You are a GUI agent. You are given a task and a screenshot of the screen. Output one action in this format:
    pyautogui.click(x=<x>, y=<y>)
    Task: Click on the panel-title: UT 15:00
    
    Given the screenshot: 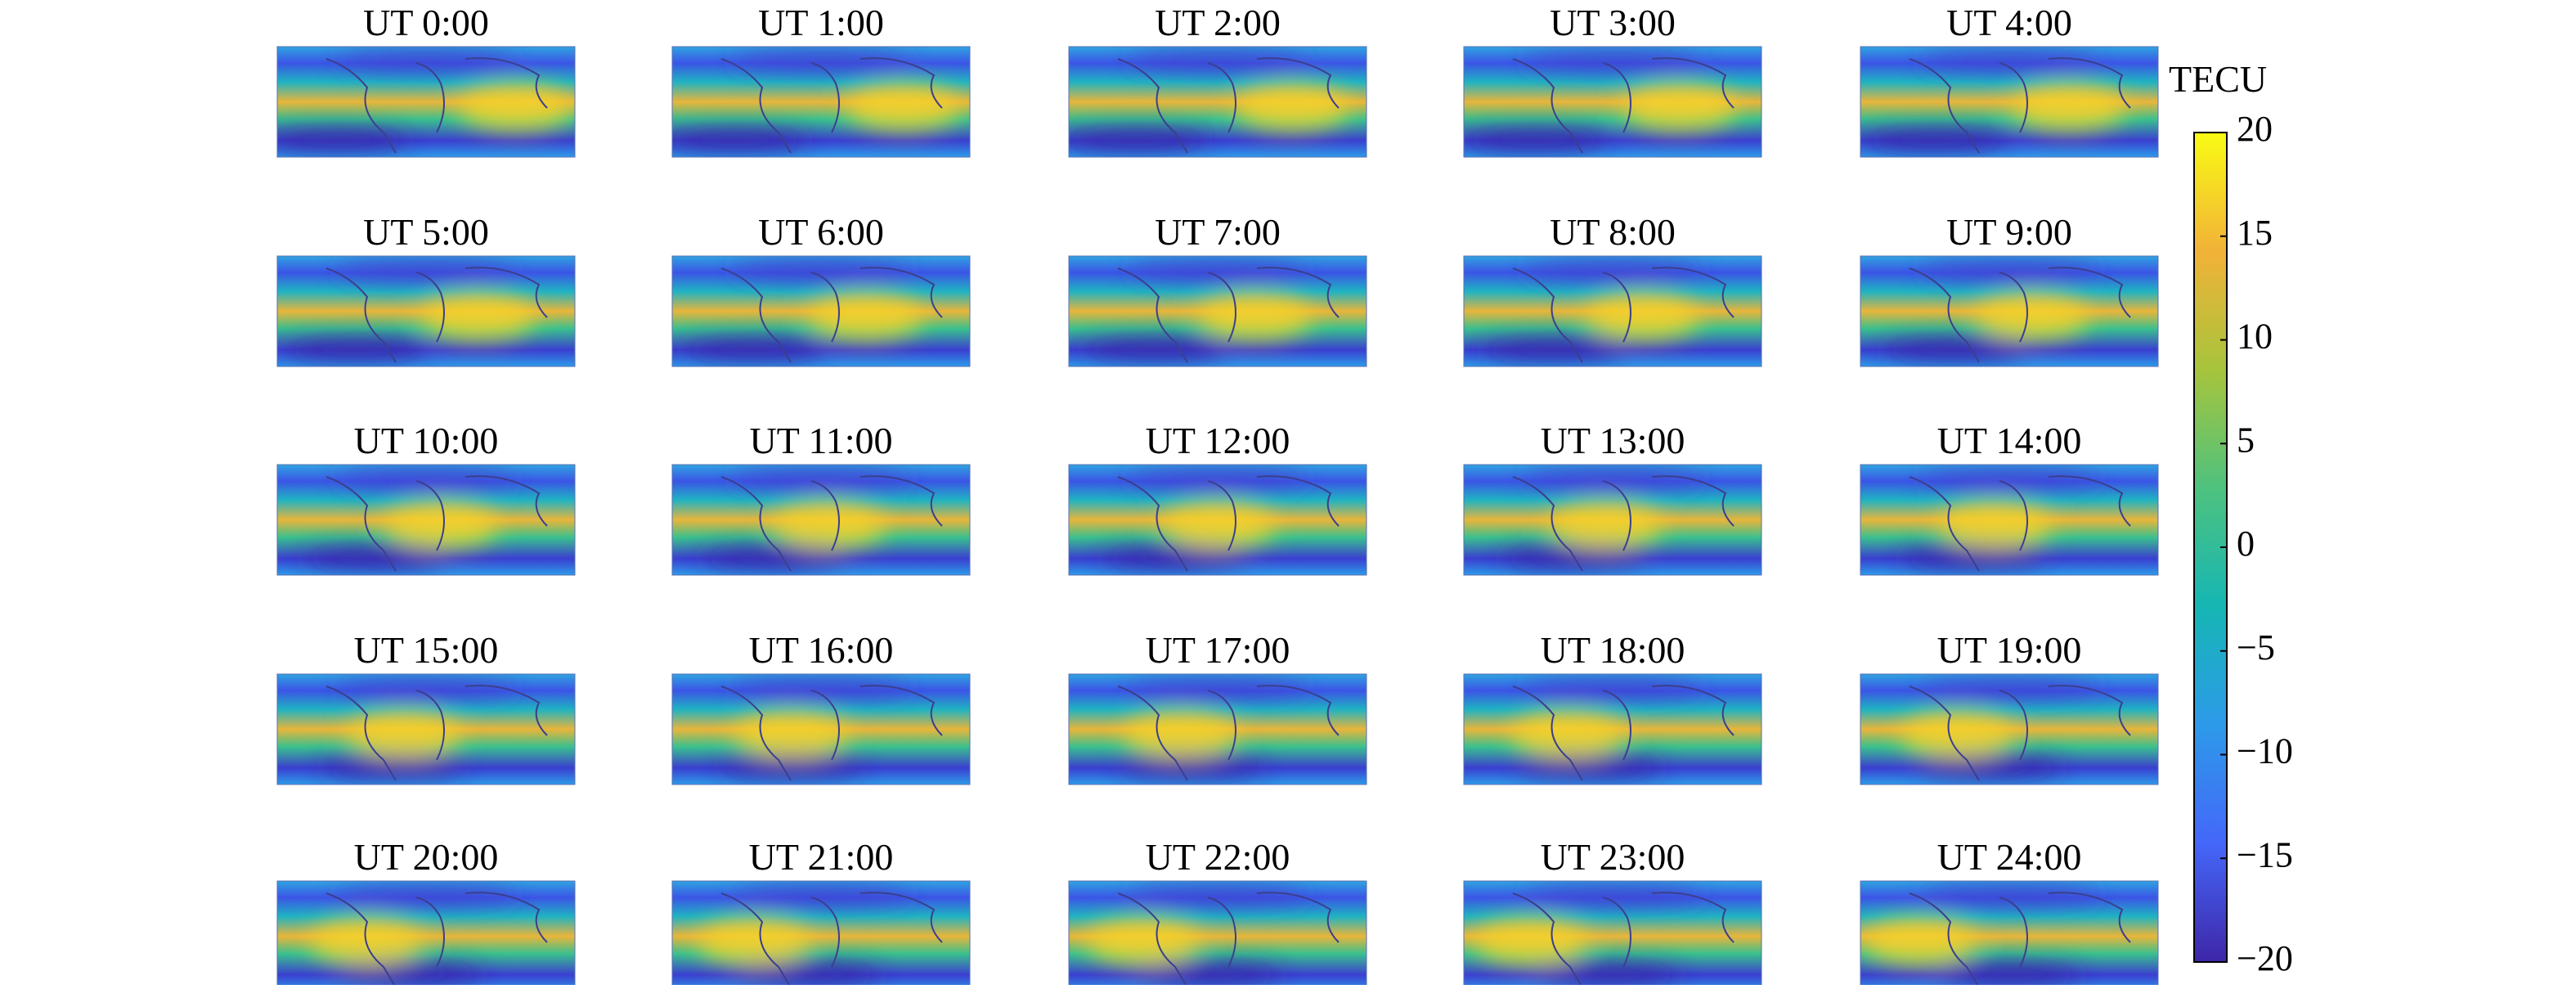 What is the action you would take?
    pyautogui.click(x=426, y=650)
    